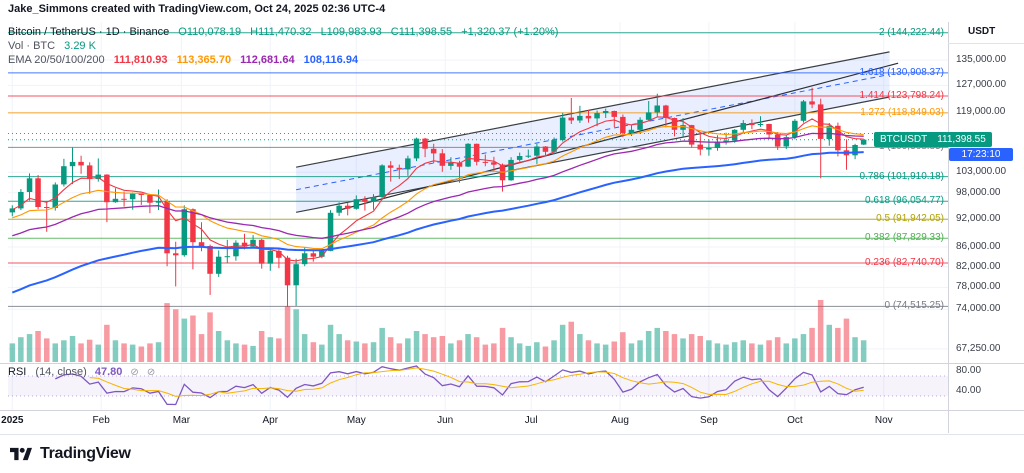 The width and height of the screenshot is (1024, 473). I want to click on ohlc-close: C111,398.55, so click(421, 32).